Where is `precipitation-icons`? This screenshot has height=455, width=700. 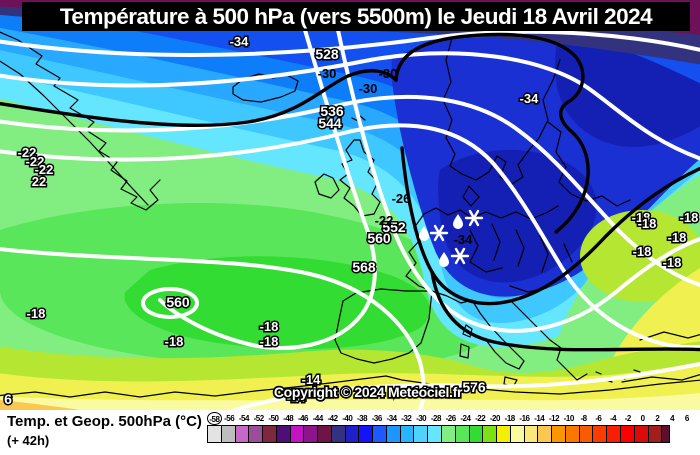 precipitation-icons is located at coordinates (451, 238).